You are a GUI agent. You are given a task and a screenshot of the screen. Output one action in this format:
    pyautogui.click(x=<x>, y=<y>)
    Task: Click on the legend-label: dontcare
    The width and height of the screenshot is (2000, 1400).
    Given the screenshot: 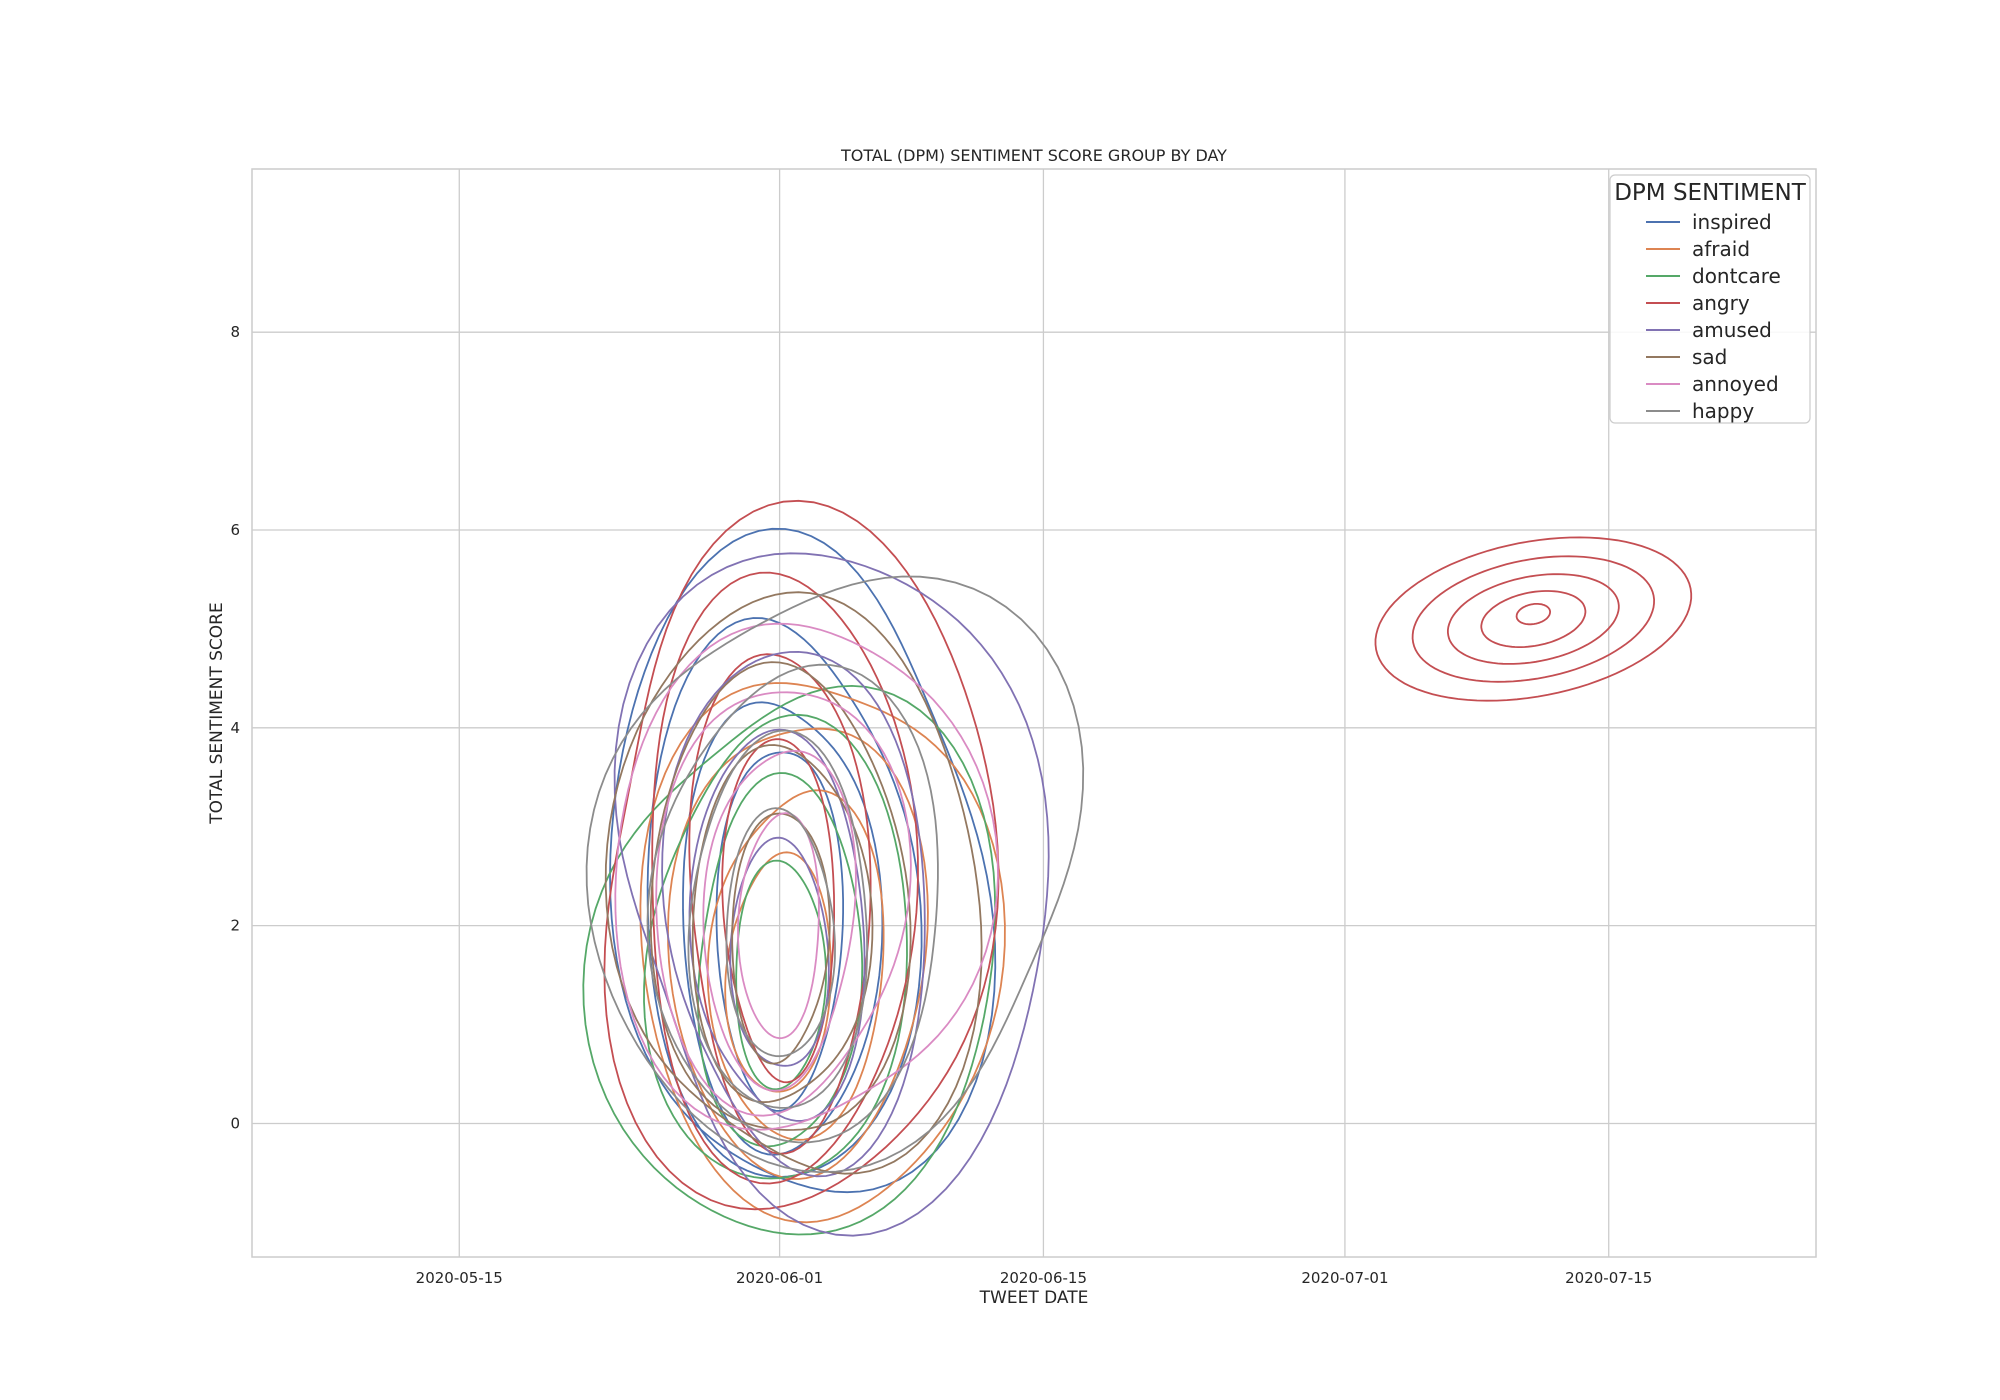 What is the action you would take?
    pyautogui.click(x=1736, y=276)
    